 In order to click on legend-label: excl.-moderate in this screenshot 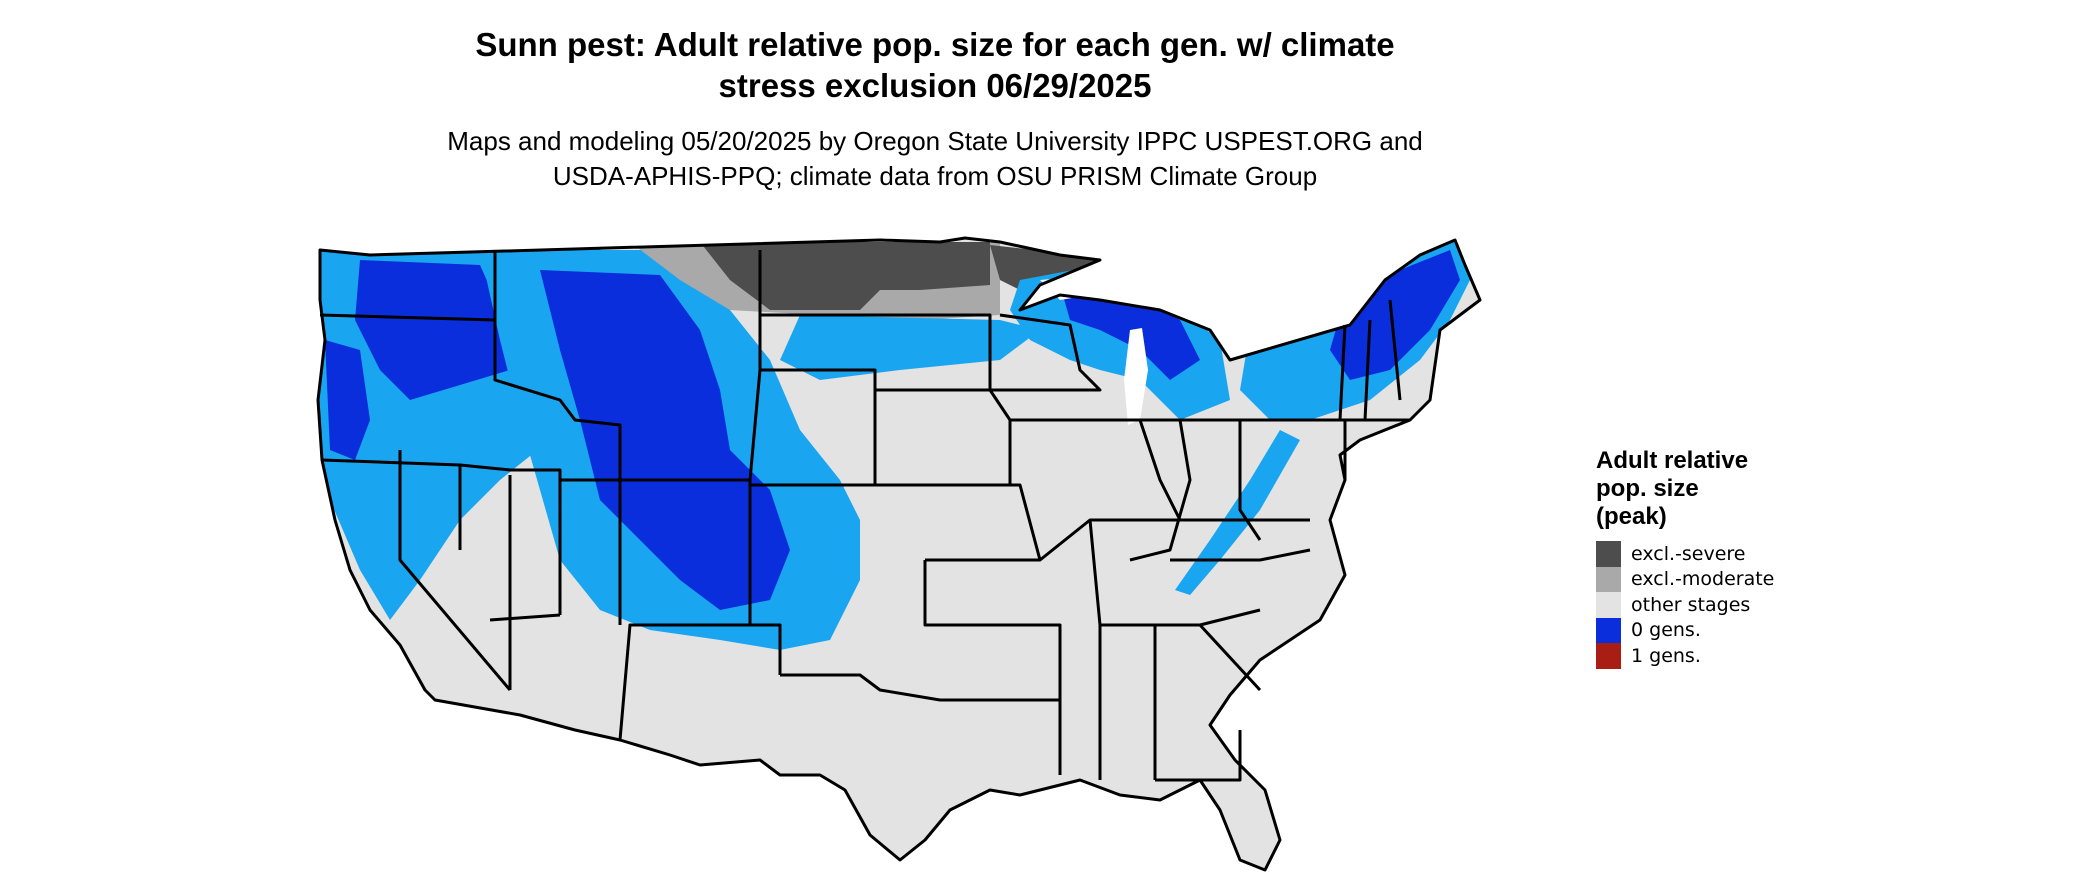, I will do `click(1703, 579)`.